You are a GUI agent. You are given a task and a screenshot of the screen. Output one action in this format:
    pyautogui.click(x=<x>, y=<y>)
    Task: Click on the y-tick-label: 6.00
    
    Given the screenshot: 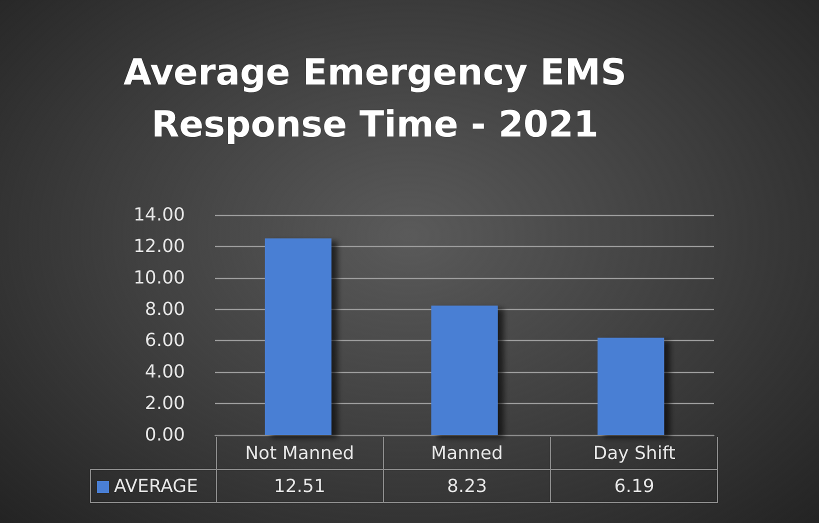 What is the action you would take?
    pyautogui.click(x=164, y=341)
    